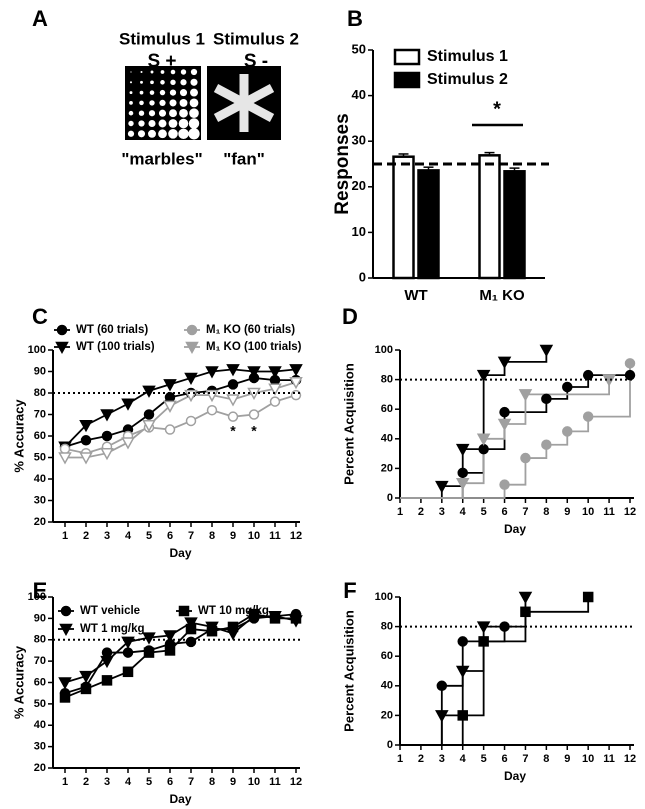  I want to click on y-tick-label: 100, so click(384, 350).